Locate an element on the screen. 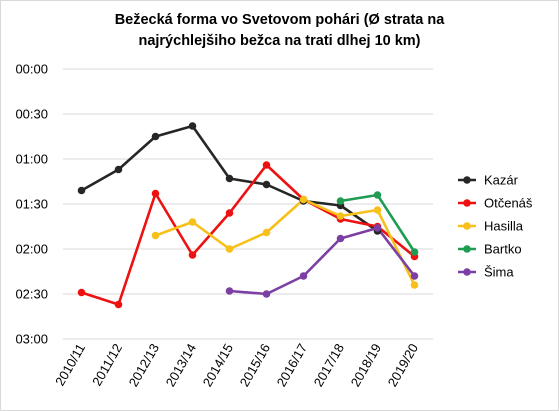 The image size is (559, 411). legend: Kazár Otčenáš Hasilla Bartko Šima is located at coordinates (495, 226).